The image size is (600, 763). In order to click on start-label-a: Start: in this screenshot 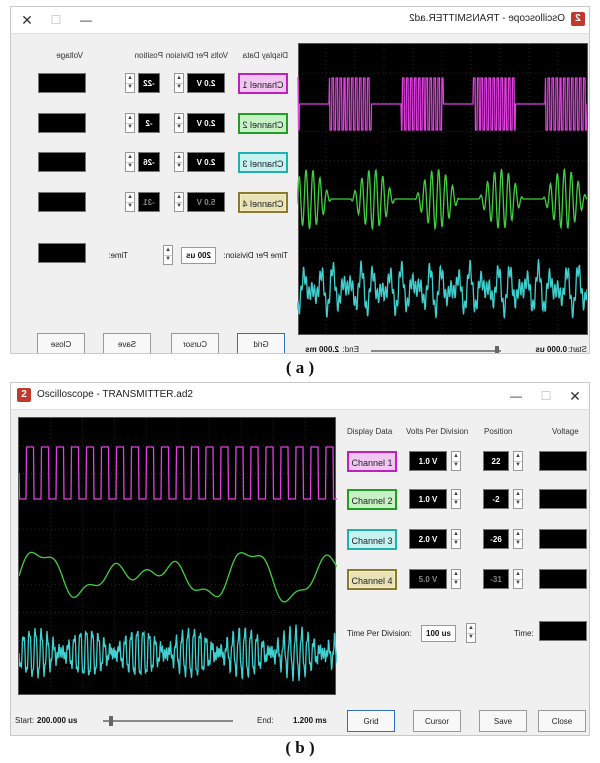, I will do `click(577, 349)`.